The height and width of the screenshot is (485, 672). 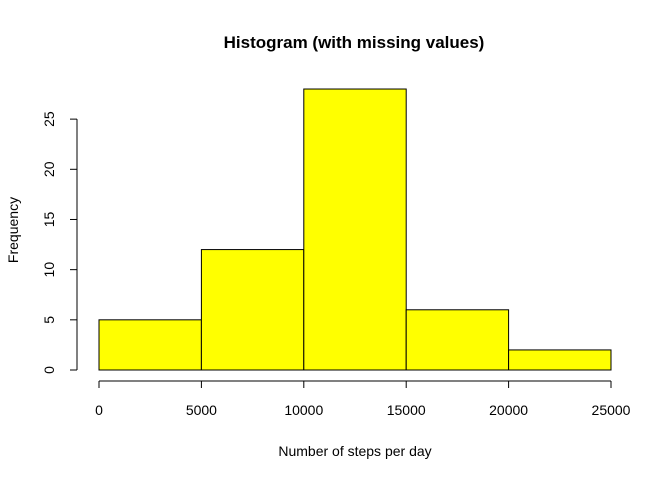 What do you see at coordinates (303, 410) in the screenshot?
I see `x-tick-label-2: 10000` at bounding box center [303, 410].